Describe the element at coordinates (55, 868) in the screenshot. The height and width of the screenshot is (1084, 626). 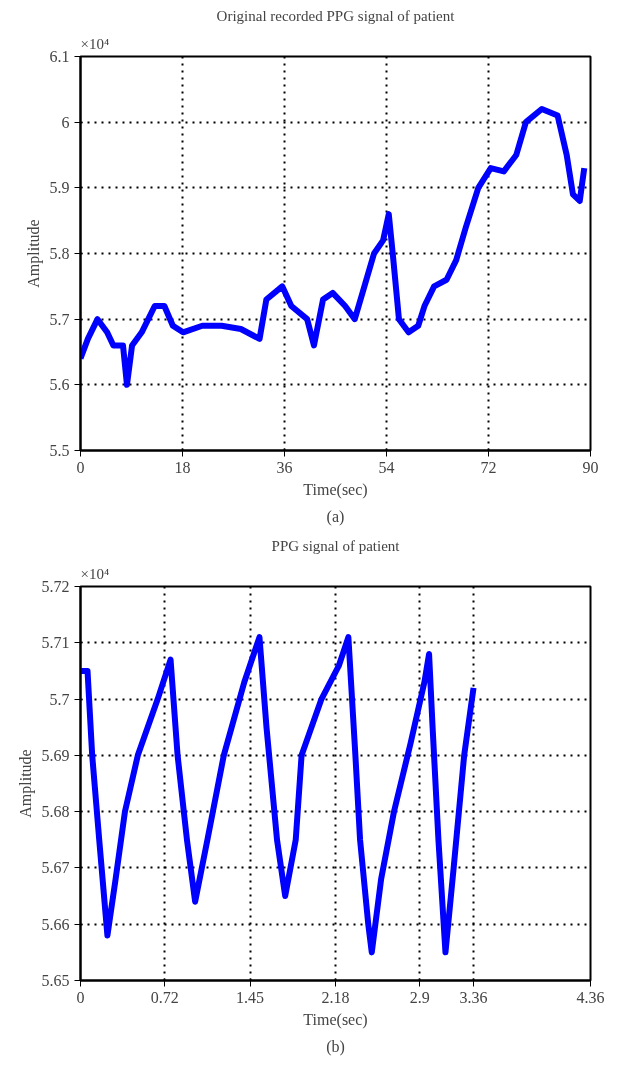
I see `y-tick-label: 5.67` at that location.